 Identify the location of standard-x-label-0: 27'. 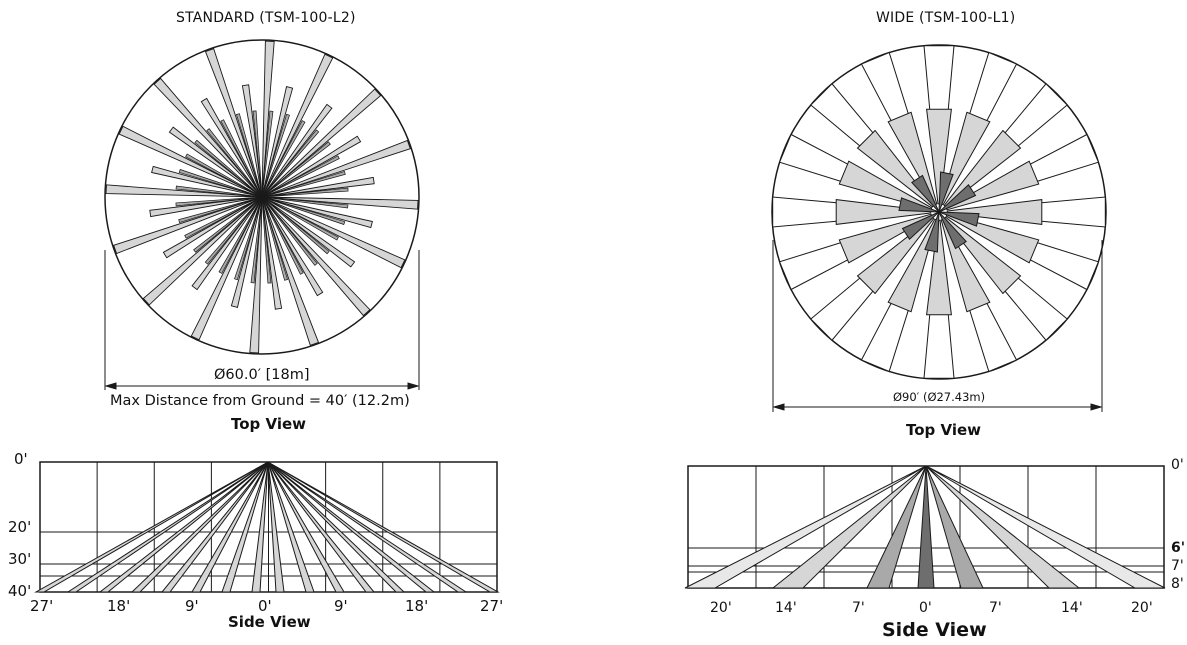
(42, 606).